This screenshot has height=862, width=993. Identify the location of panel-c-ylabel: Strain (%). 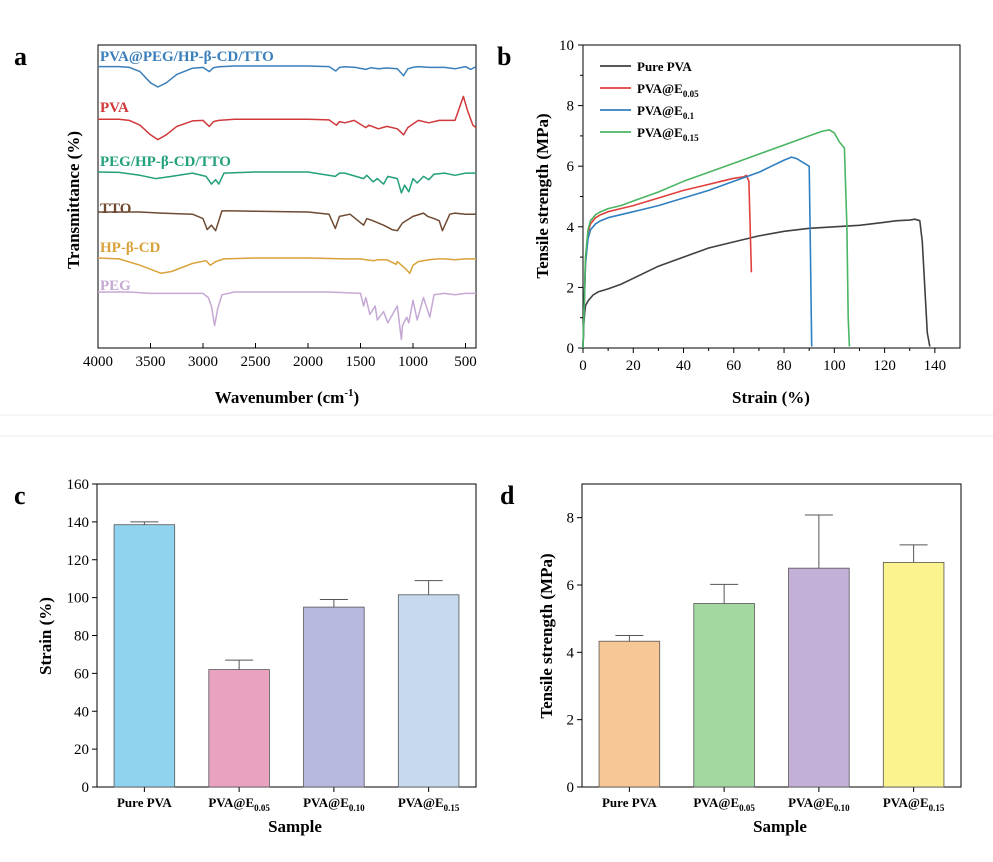
(45, 636).